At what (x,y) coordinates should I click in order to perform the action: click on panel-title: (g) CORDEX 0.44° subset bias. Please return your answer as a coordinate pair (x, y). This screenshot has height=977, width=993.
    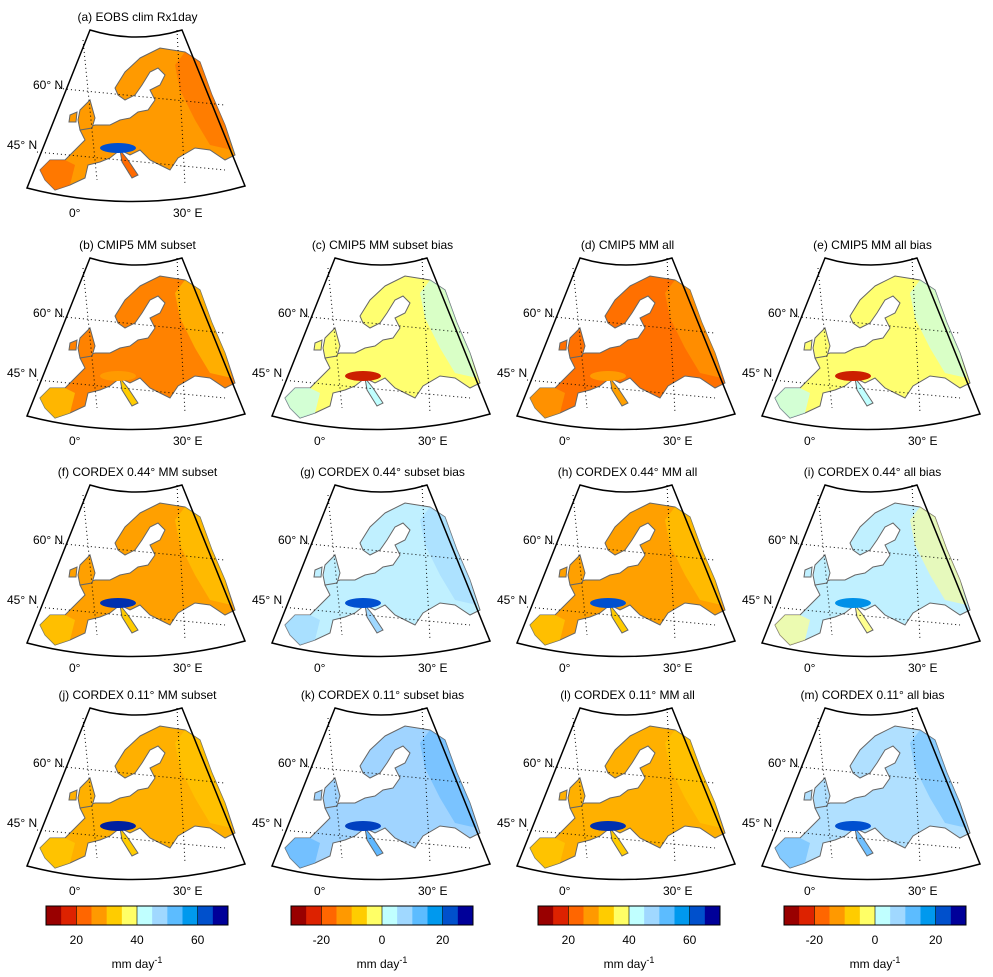
    Looking at the image, I should click on (382, 472).